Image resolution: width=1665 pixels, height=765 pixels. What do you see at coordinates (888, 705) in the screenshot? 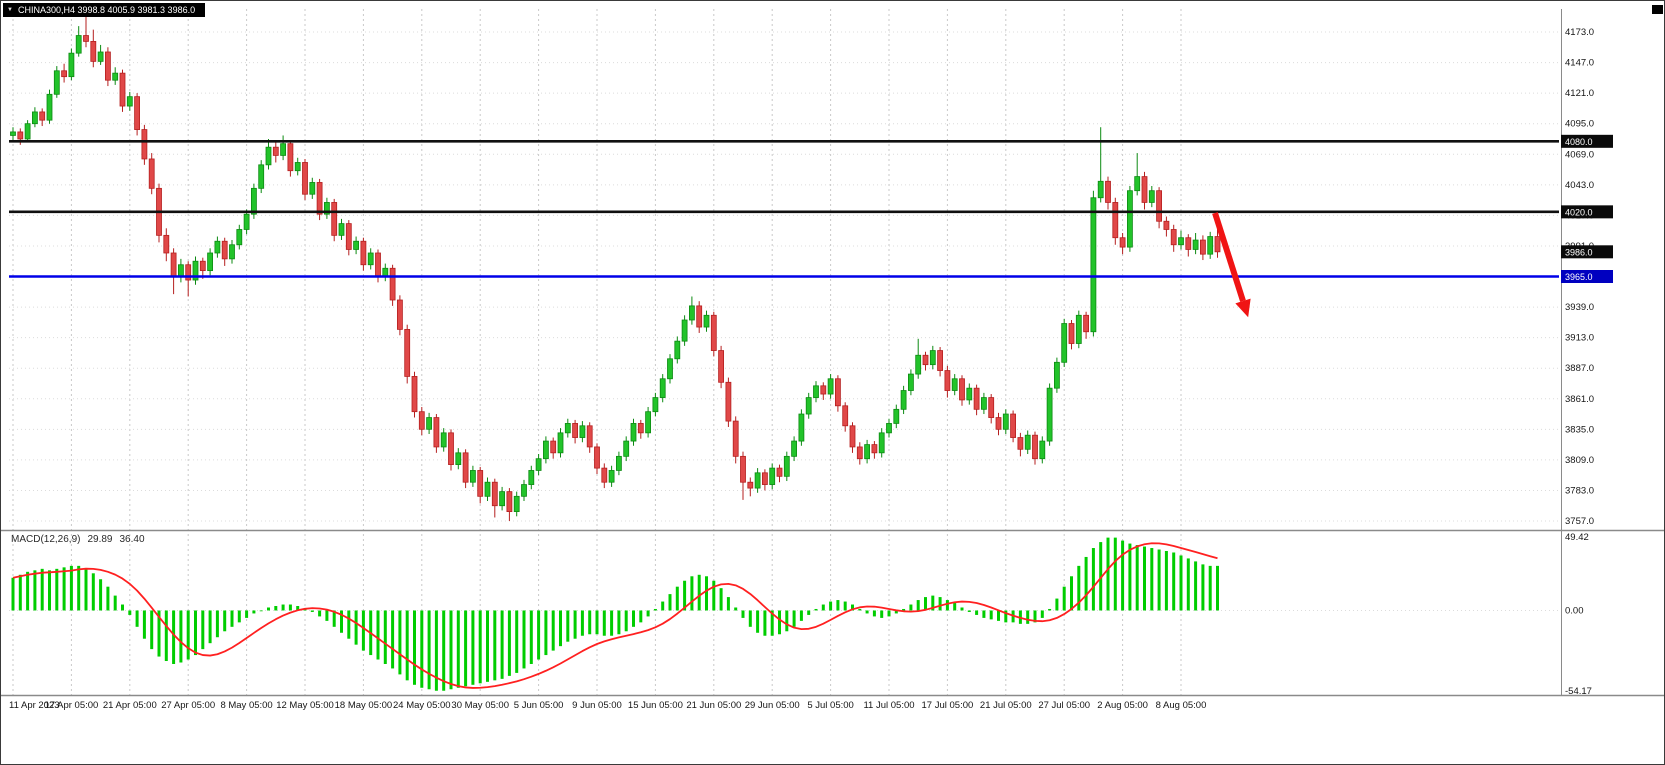
I see `time-axis-label: 11 Jul 05:00` at bounding box center [888, 705].